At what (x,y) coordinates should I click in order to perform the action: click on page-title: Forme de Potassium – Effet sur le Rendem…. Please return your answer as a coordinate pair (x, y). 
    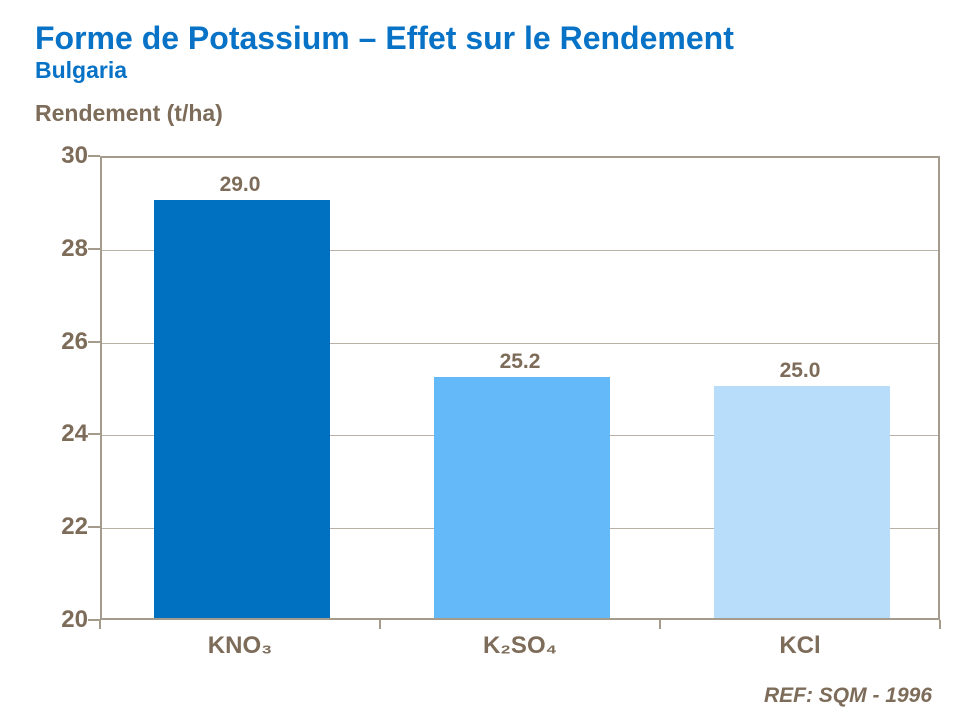
    Looking at the image, I should click on (384, 38).